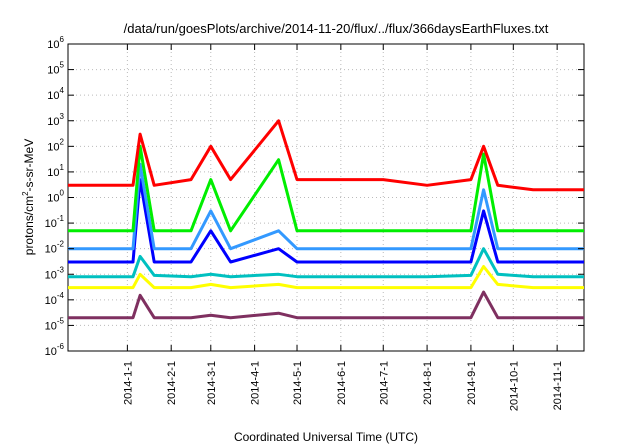 The width and height of the screenshot is (640, 448). I want to click on y-tick-exponent: -3, so click(61, 269).